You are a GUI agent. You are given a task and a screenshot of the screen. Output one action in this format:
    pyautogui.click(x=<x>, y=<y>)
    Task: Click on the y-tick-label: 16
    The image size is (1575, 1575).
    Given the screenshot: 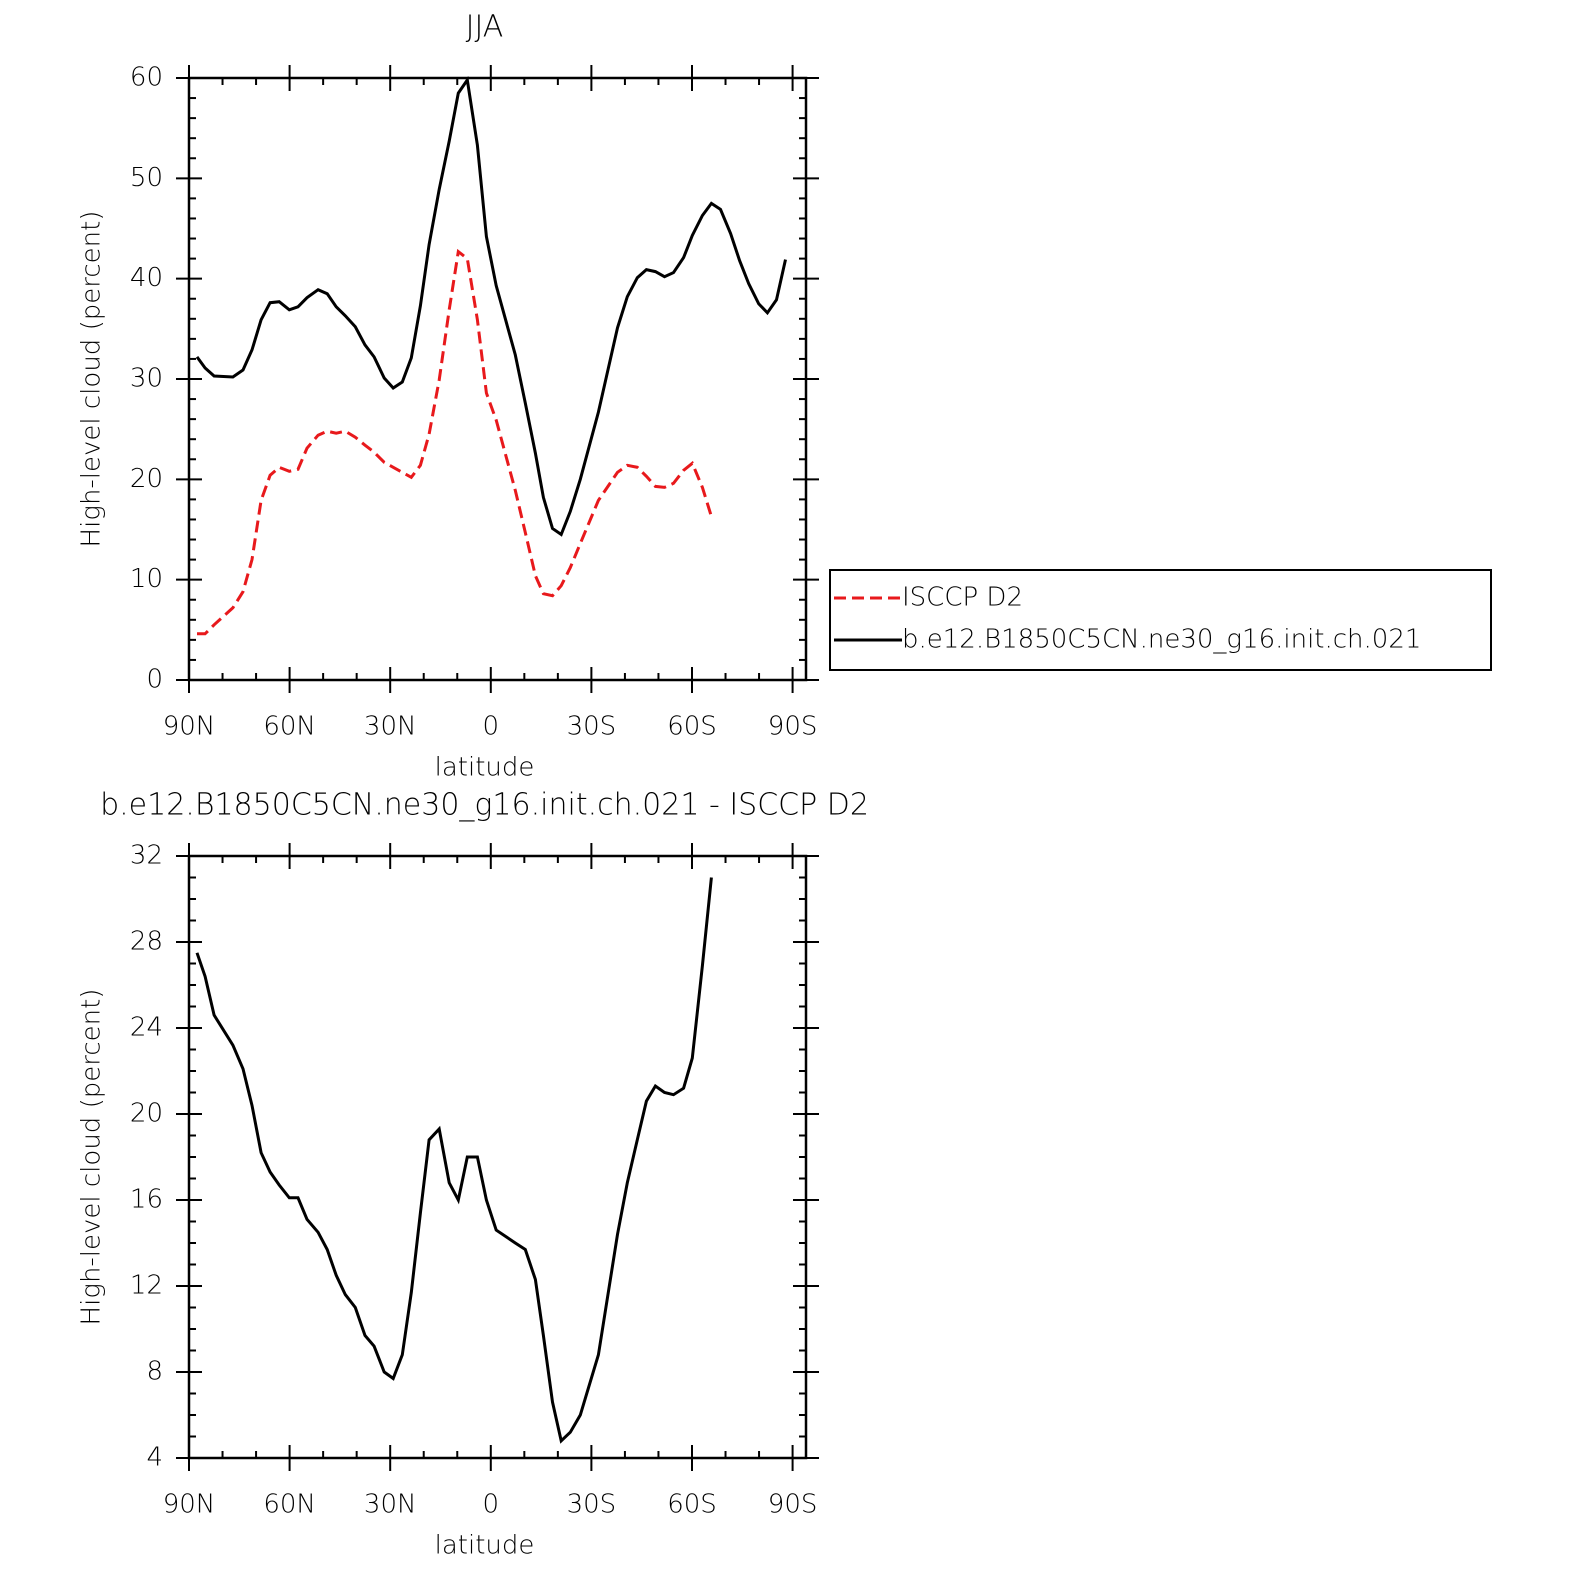 What is the action you would take?
    pyautogui.click(x=146, y=1200)
    